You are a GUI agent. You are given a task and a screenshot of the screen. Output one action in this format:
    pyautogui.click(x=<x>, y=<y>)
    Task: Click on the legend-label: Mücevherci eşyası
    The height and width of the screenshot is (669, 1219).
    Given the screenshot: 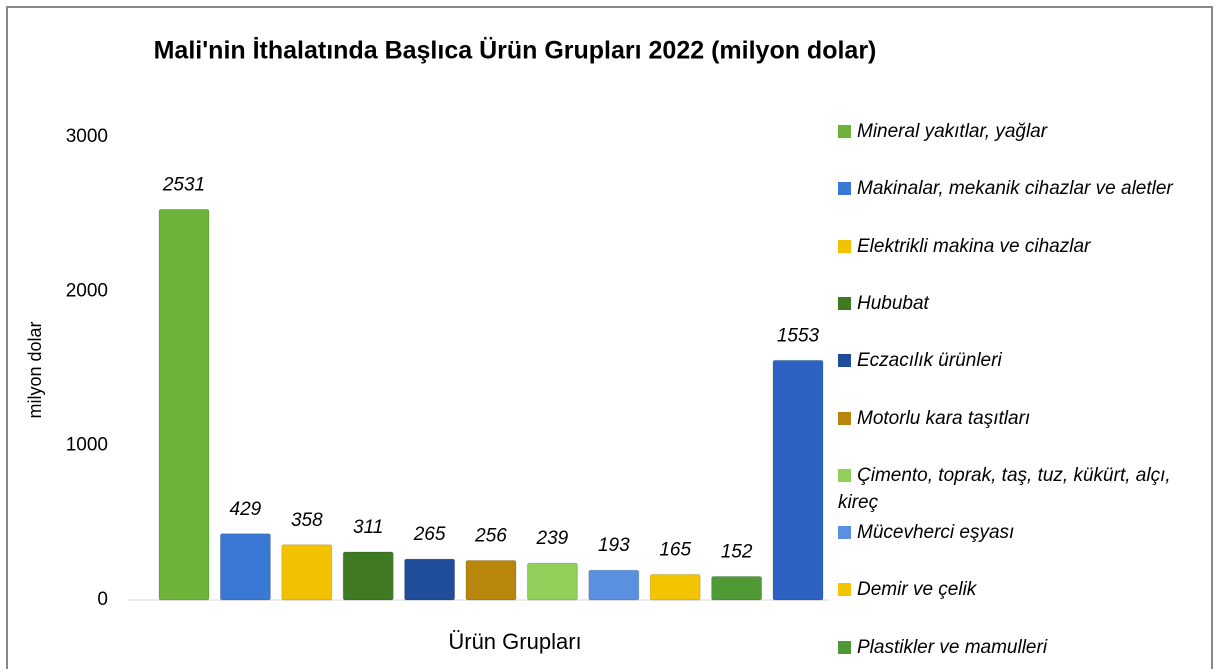 What is the action you would take?
    pyautogui.click(x=936, y=533)
    